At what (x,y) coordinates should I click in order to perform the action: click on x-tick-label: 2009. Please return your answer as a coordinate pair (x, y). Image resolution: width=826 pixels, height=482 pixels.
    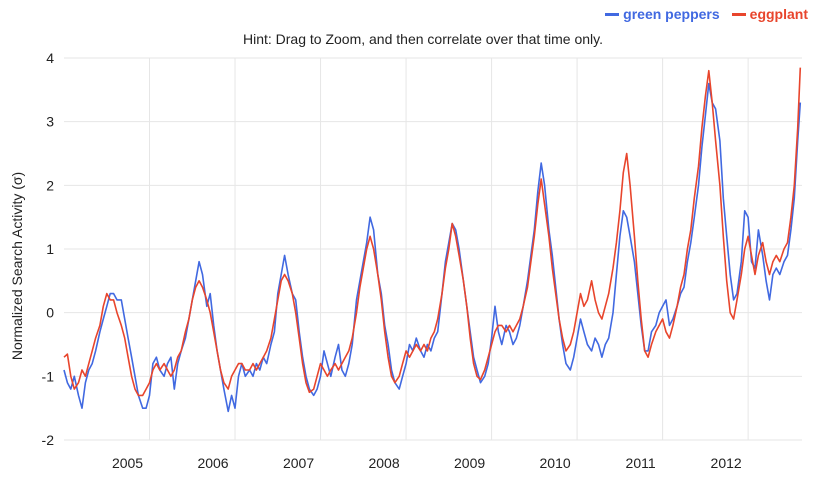
    Looking at the image, I should click on (469, 463).